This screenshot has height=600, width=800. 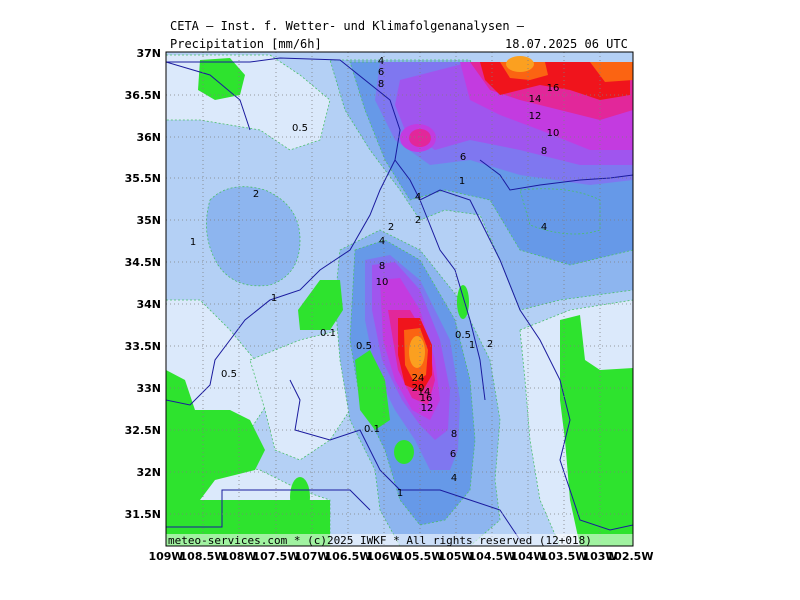 What do you see at coordinates (203, 556) in the screenshot?
I see `lon-tick-label: 108.5W` at bounding box center [203, 556].